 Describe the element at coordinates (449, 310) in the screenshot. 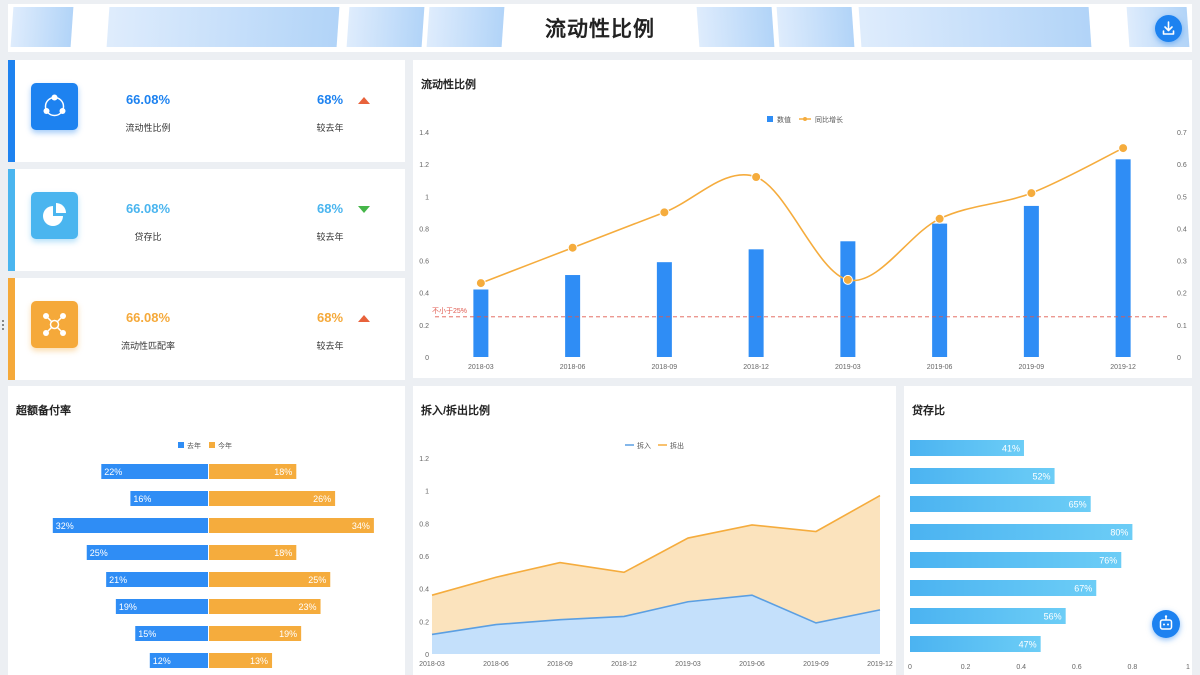

I see `threshold-label: 不小于25%` at that location.